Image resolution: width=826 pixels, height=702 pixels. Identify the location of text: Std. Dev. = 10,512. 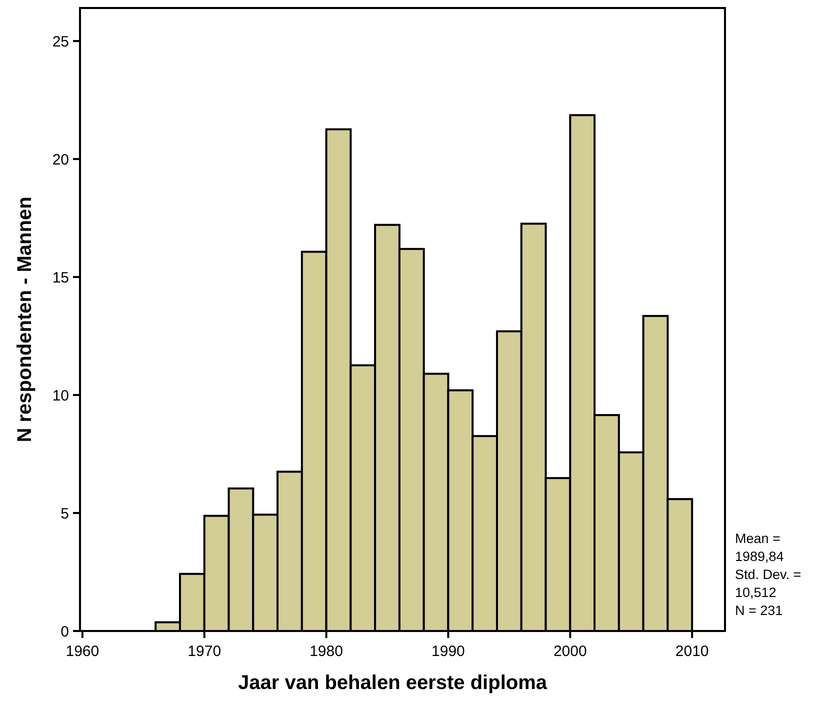
(768, 583).